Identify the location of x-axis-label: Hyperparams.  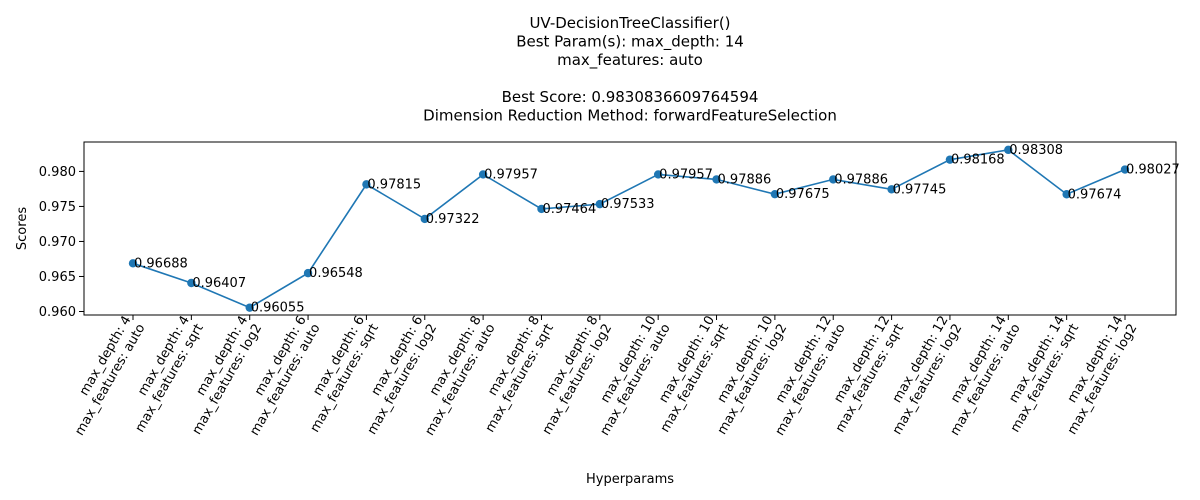
(630, 479).